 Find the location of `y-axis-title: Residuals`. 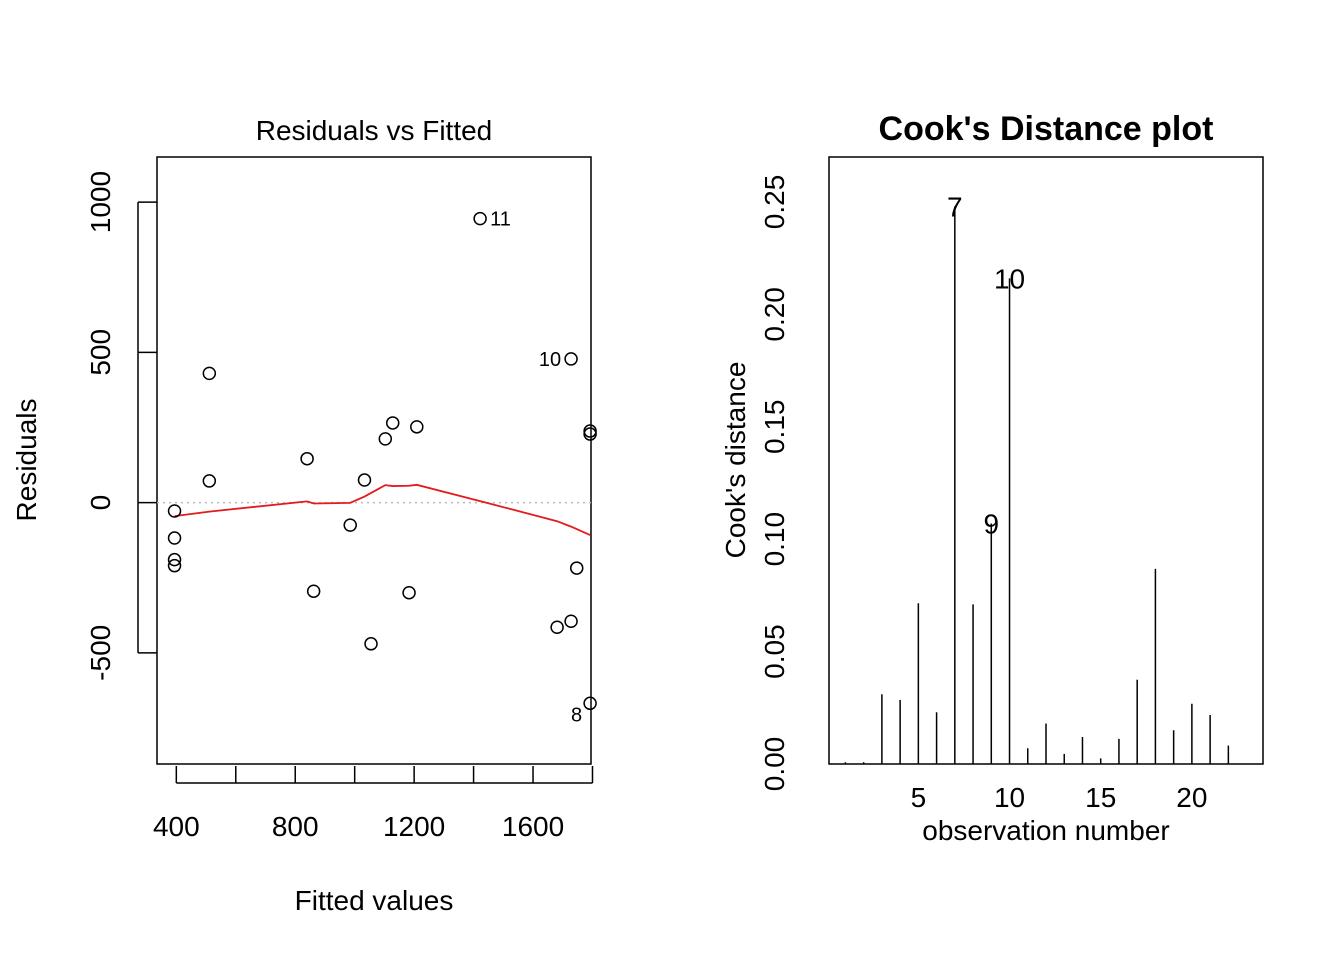

y-axis-title: Residuals is located at coordinates (26, 460).